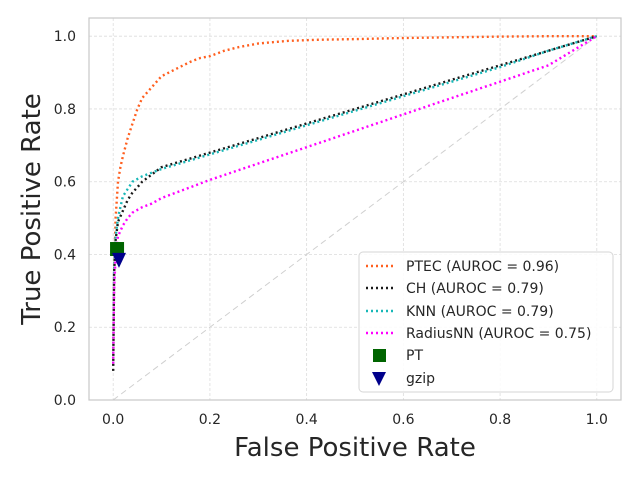 The height and width of the screenshot is (480, 640). Describe the element at coordinates (475, 289) in the screenshot. I see `legend-ch-label: CH (AUROC = 0.79)` at that location.